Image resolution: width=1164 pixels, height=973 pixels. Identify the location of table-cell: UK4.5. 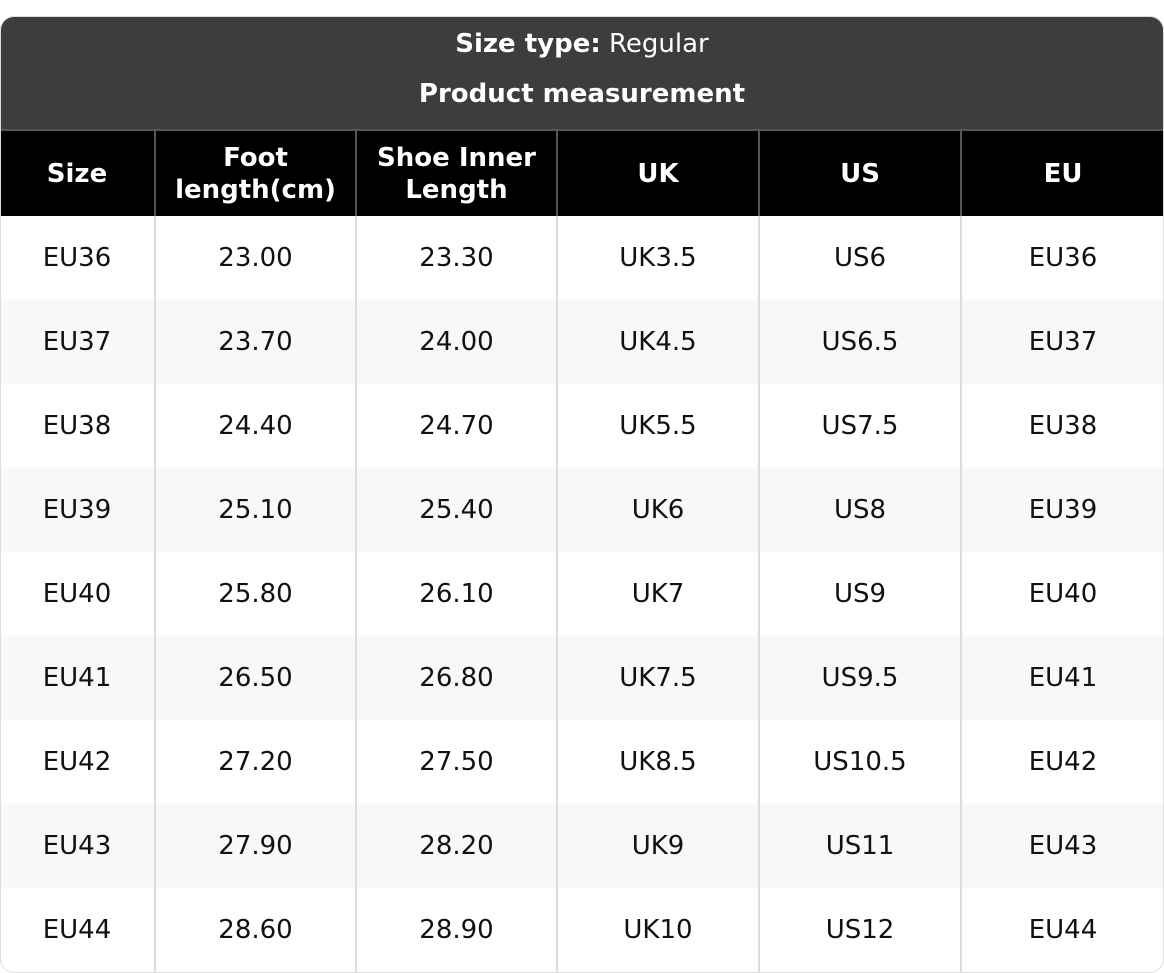
(657, 342).